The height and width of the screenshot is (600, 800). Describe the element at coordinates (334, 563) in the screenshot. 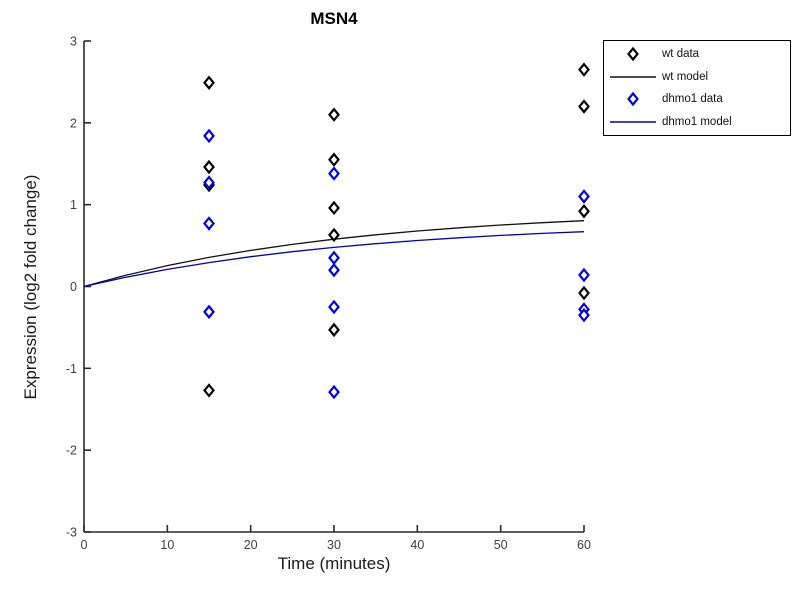

I see `x-axis-label: Time (minutes)` at that location.